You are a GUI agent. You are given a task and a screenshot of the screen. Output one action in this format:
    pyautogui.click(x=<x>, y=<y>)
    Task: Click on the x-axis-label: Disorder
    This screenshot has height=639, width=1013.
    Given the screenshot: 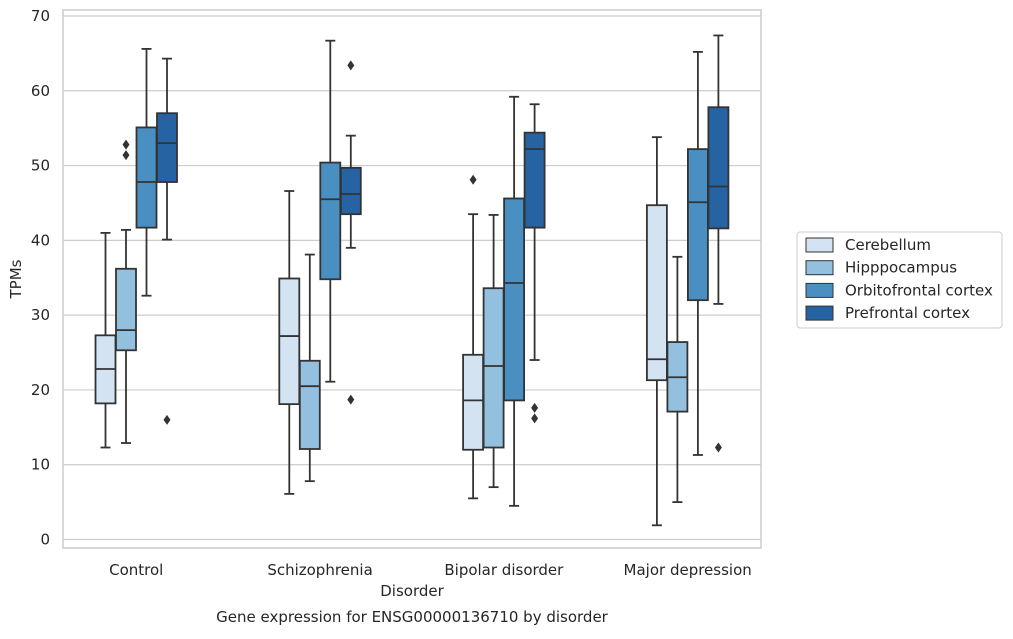 What is the action you would take?
    pyautogui.click(x=412, y=591)
    